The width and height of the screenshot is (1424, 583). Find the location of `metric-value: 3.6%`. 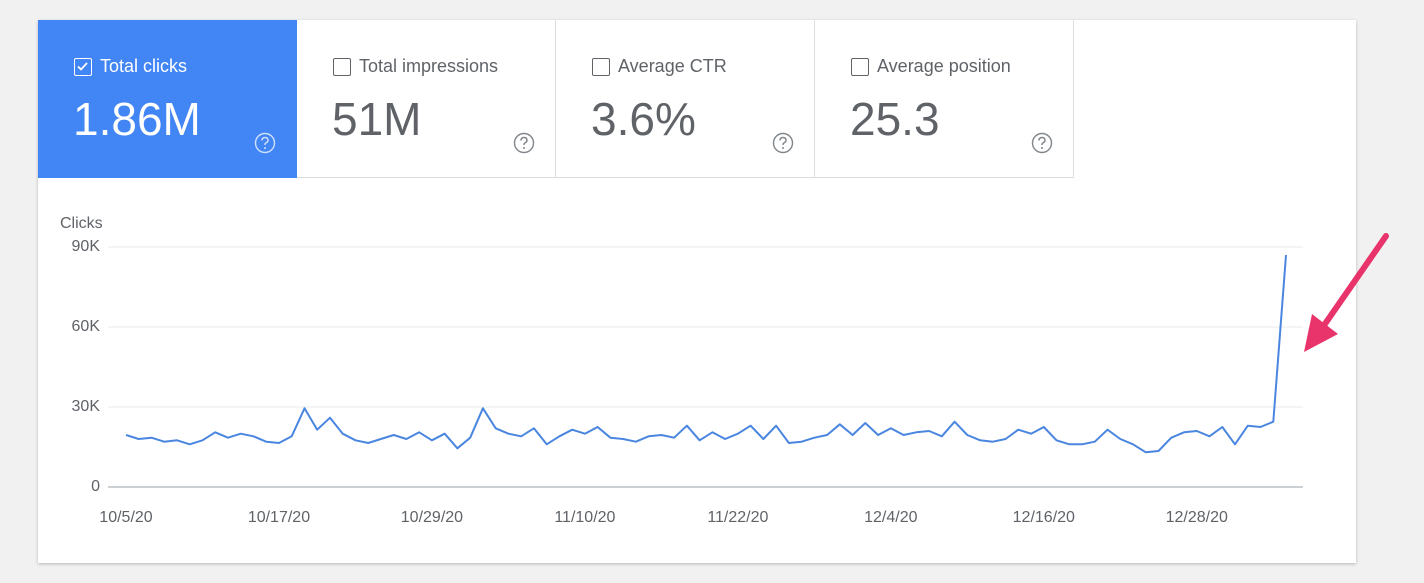

metric-value: 3.6% is located at coordinates (643, 119).